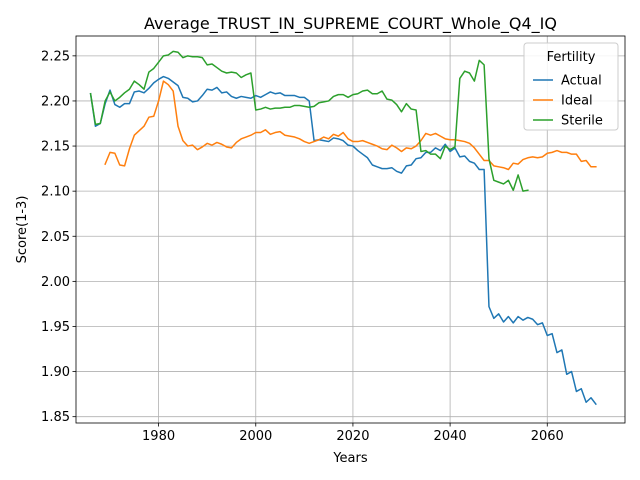 This screenshot has height=480, width=640. I want to click on legend-label-ideal: Ideal, so click(577, 101).